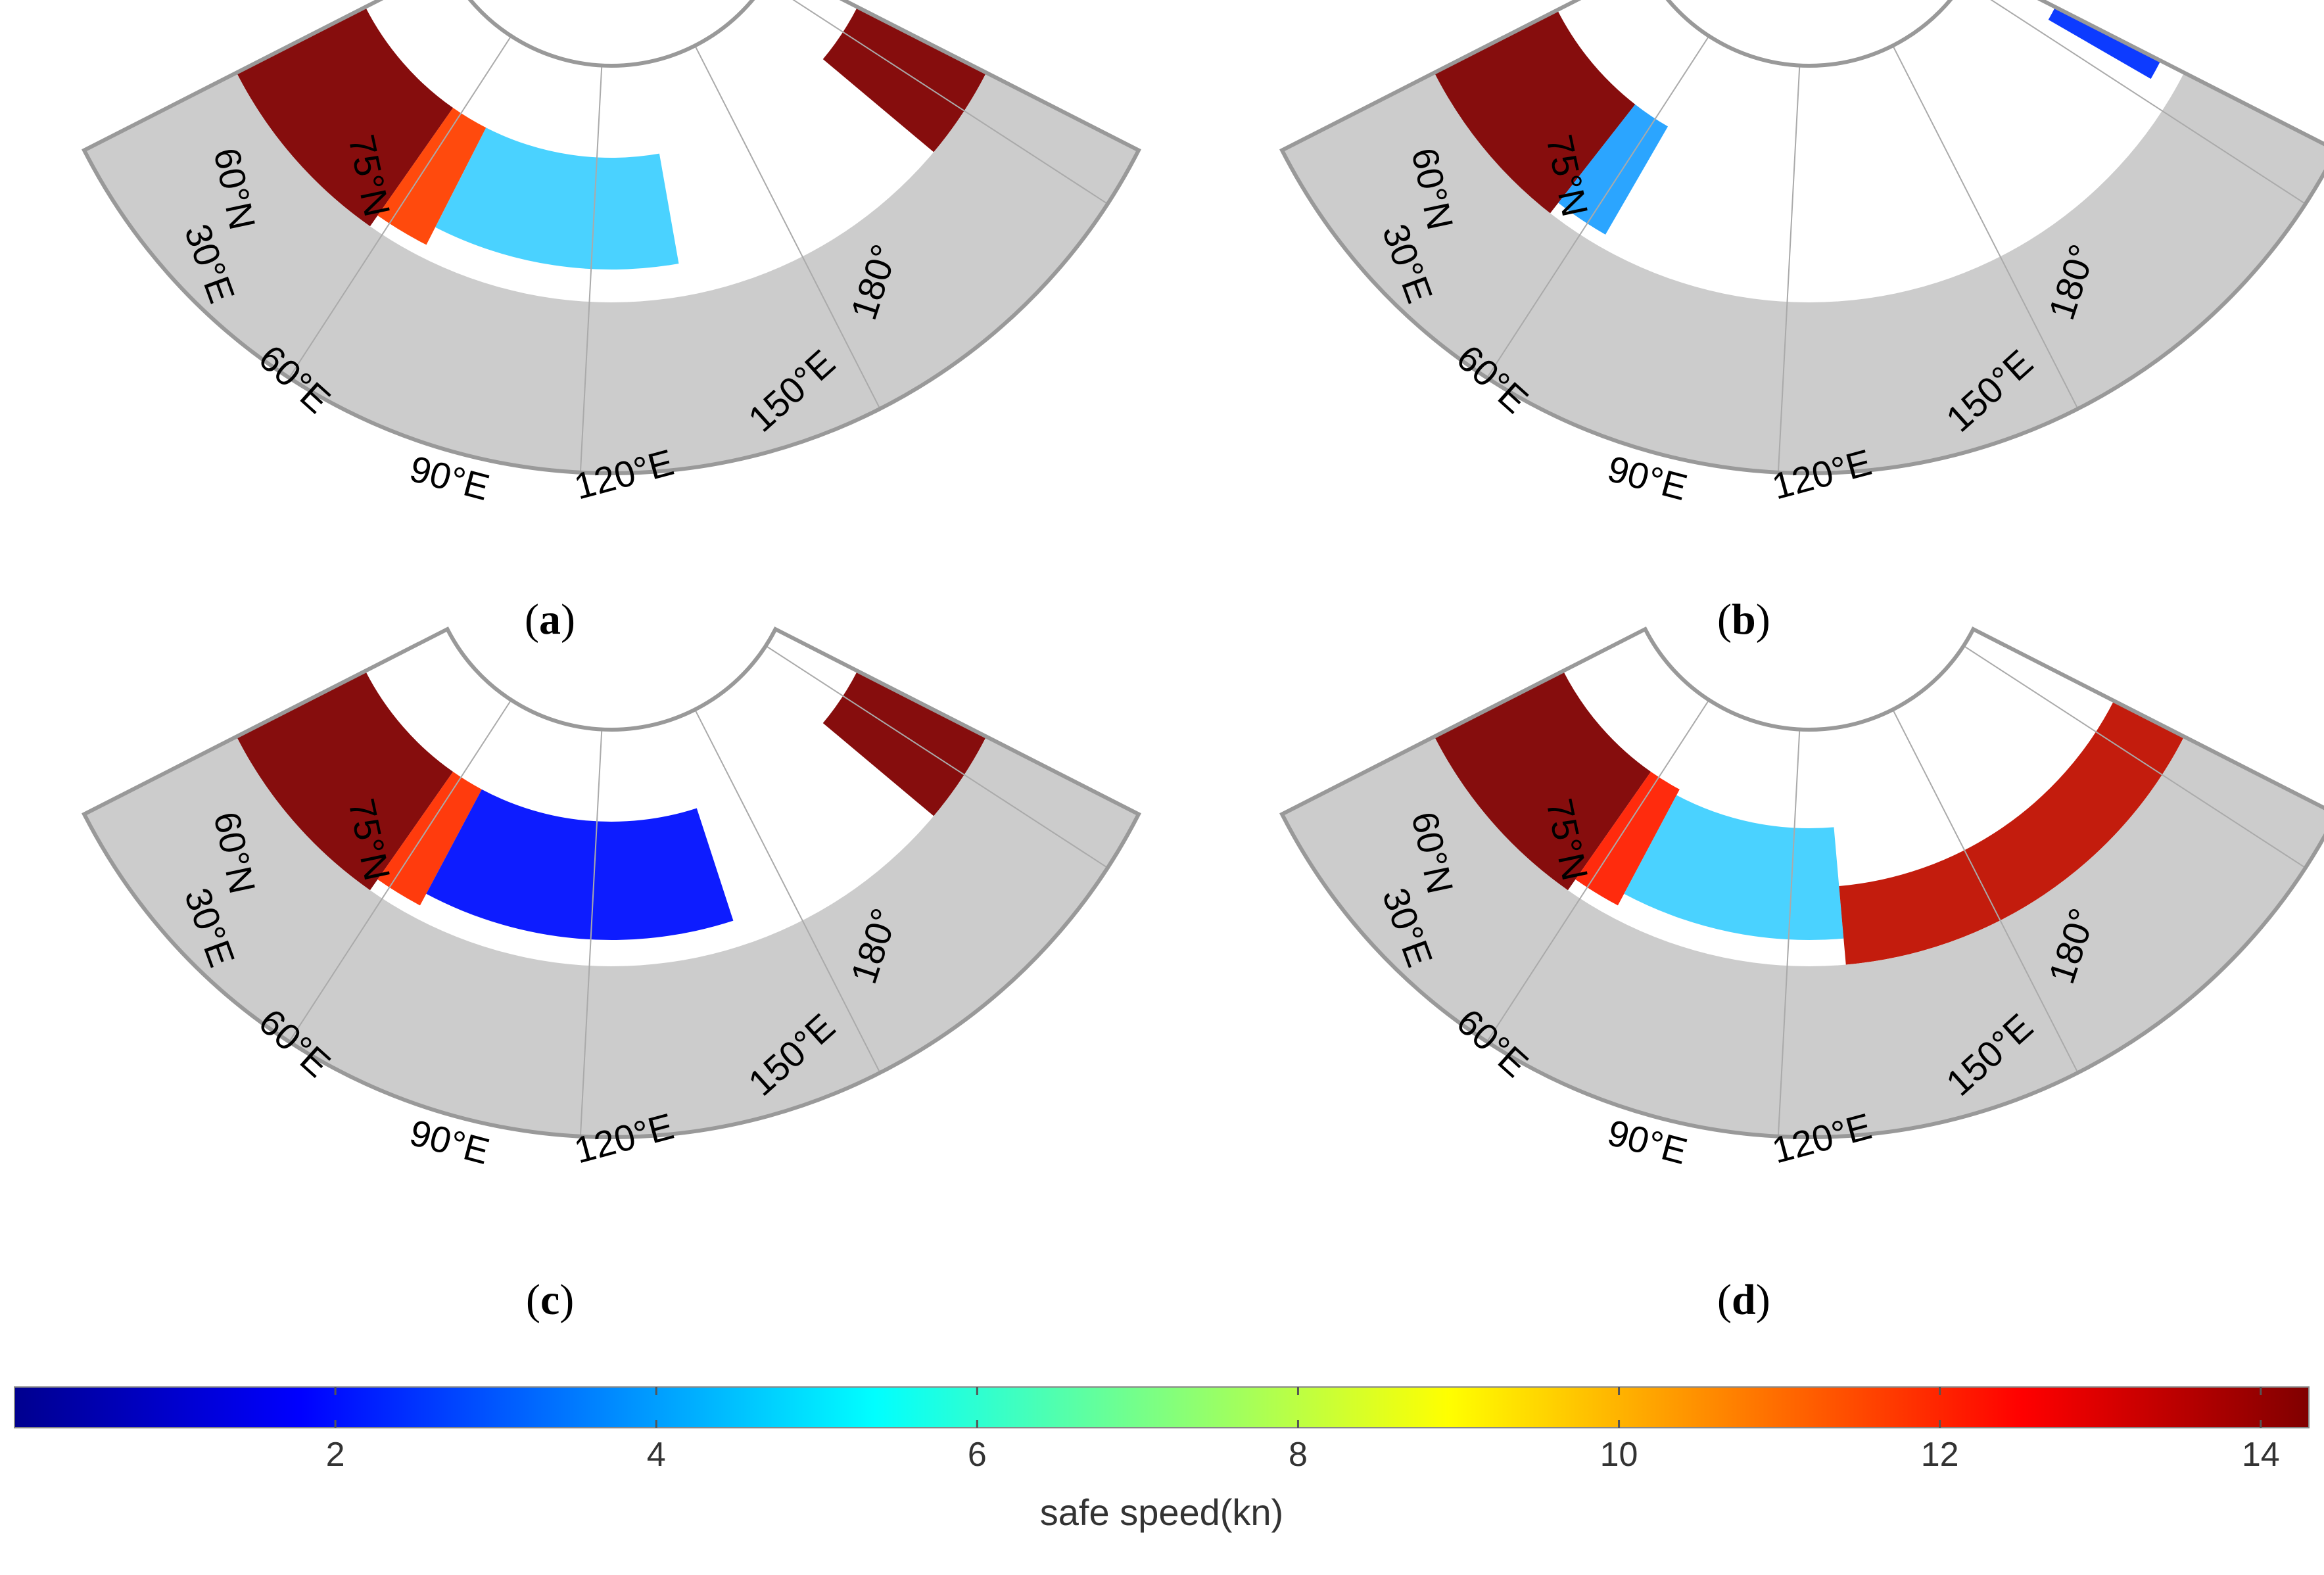 The image size is (2324, 1575). What do you see at coordinates (550, 620) in the screenshot?
I see `panel-caption-a: (a)` at bounding box center [550, 620].